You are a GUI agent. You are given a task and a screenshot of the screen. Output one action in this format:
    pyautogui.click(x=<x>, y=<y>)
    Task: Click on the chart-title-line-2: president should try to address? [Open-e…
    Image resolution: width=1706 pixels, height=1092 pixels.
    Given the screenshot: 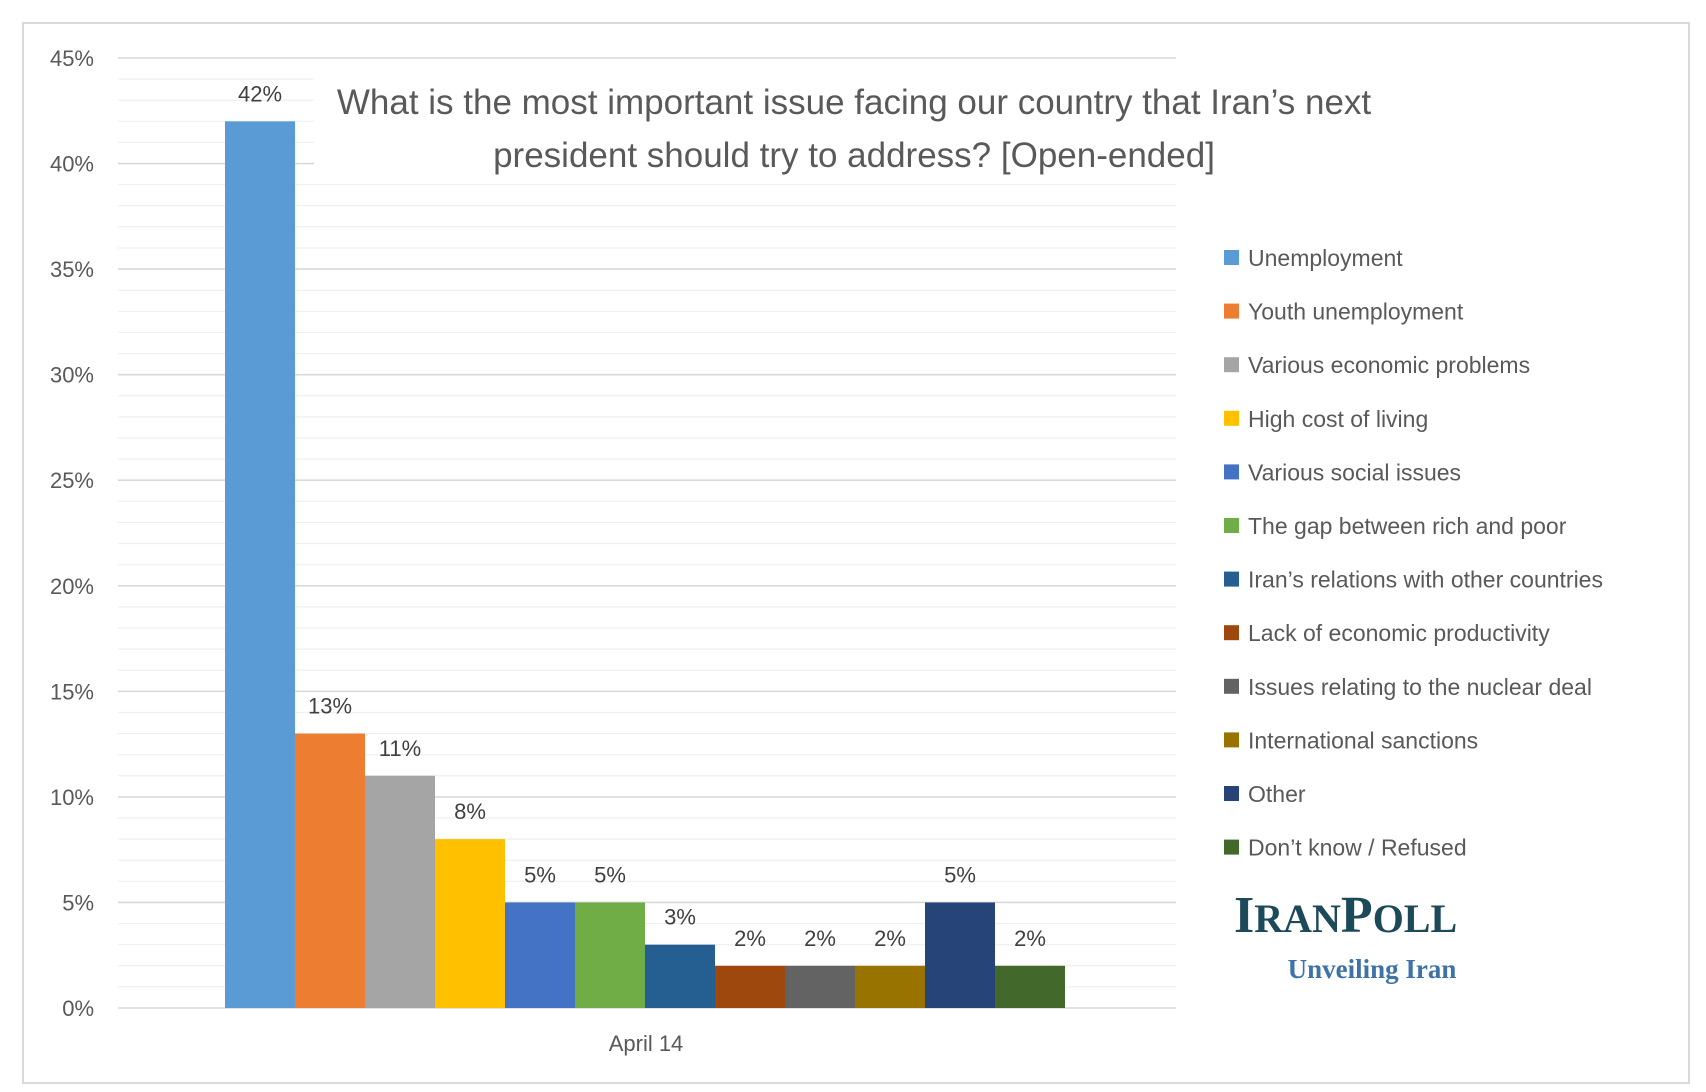 What is the action you would take?
    pyautogui.click(x=854, y=155)
    